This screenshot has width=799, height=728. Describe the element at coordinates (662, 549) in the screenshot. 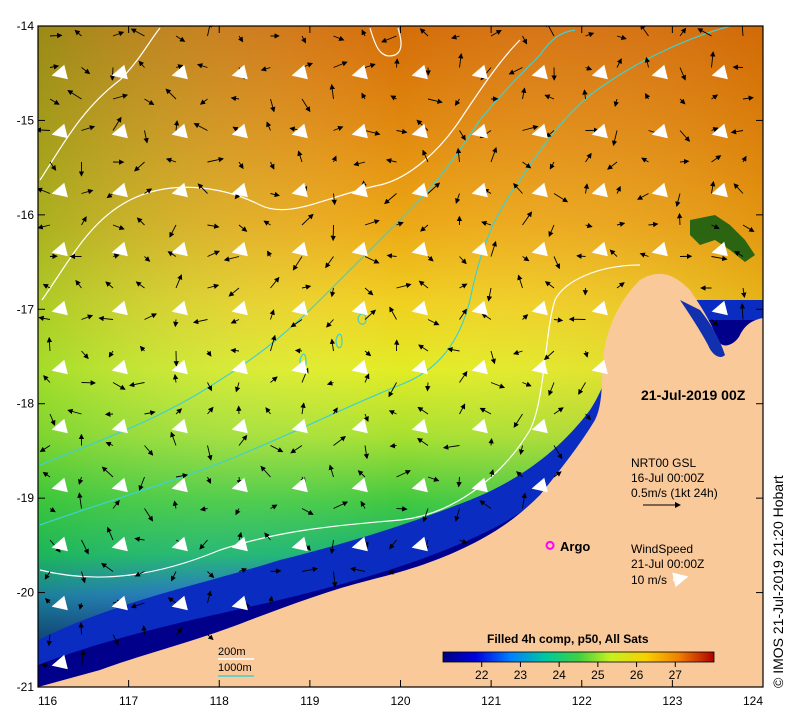

I see `wind-legend-title: WindSpeed` at that location.